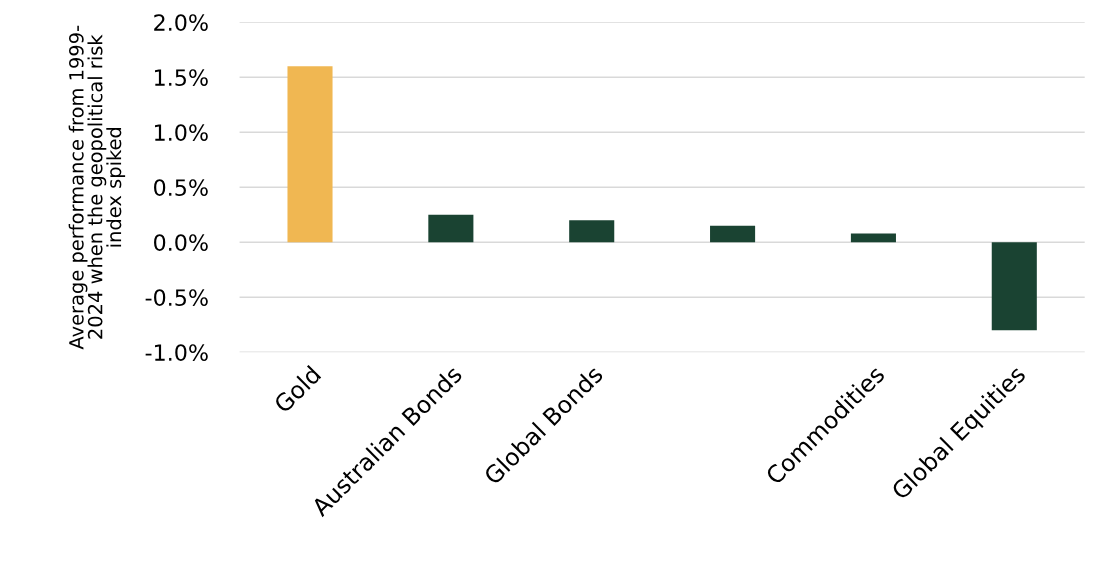 This screenshot has width=1099, height=570. Describe the element at coordinates (181, 132) in the screenshot. I see `y-tick-label: 1.0%` at that location.